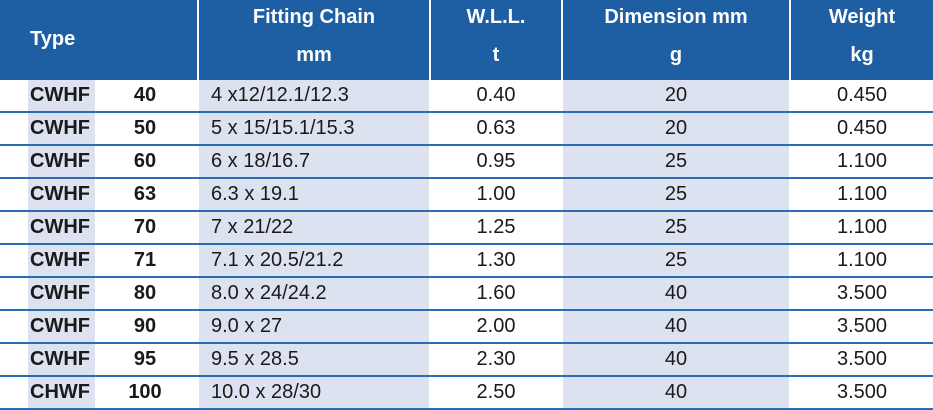  What do you see at coordinates (496, 326) in the screenshot?
I see `table-cell: 2.00` at bounding box center [496, 326].